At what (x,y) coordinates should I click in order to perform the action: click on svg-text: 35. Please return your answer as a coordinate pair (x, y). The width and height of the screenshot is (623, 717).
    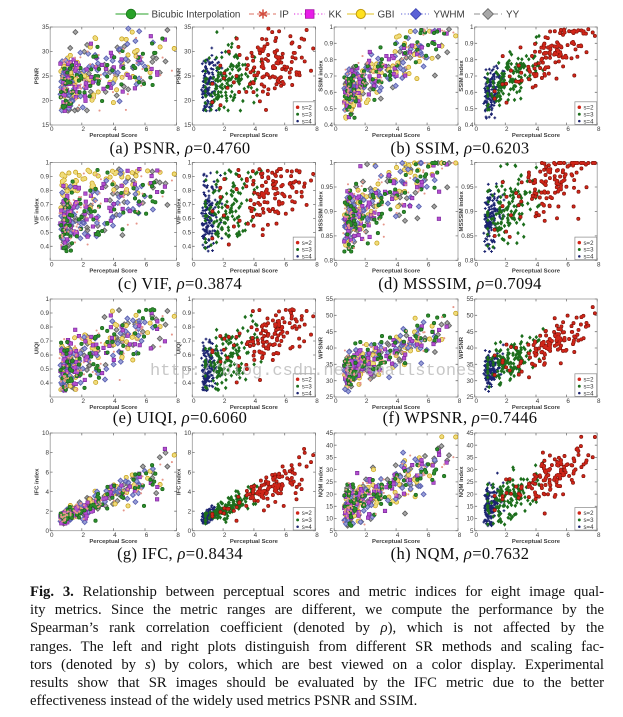
    Looking at the image, I should click on (330, 365).